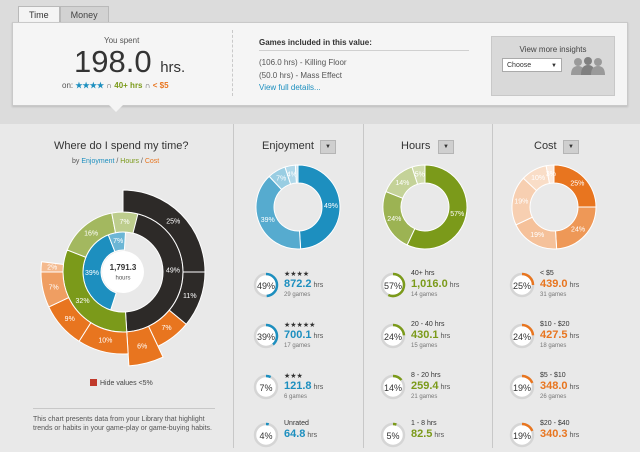  What do you see at coordinates (364, 50) in the screenshot?
I see `games-title-rule` at bounding box center [364, 50].